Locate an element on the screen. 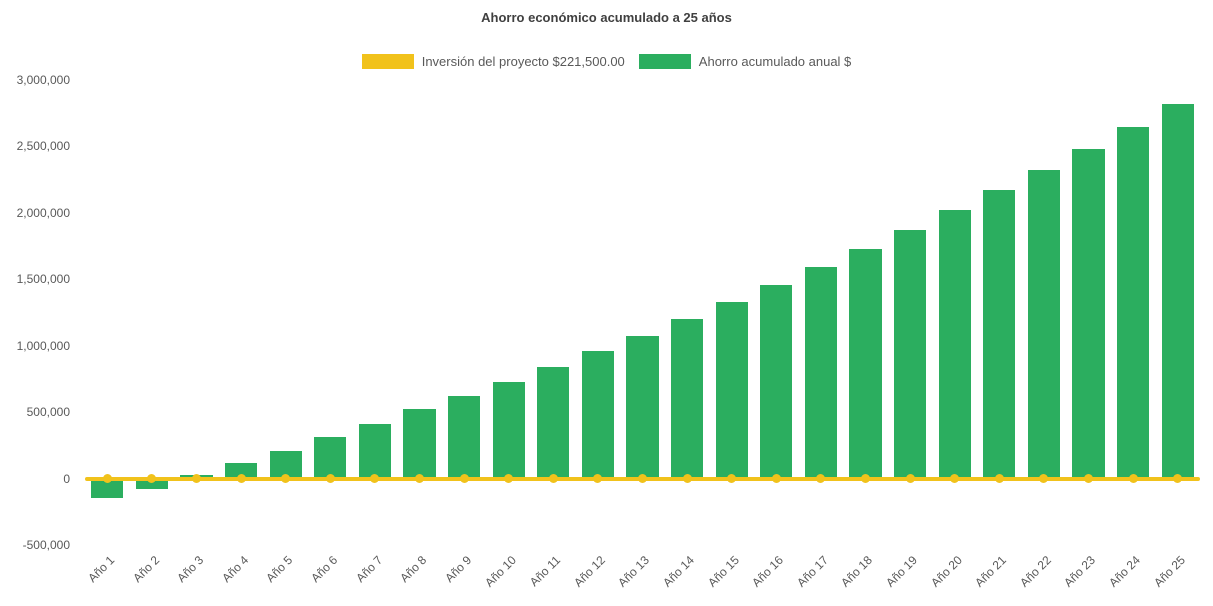 This screenshot has width=1213, height=606. x-tick-label: Año 4 is located at coordinates (235, 569).